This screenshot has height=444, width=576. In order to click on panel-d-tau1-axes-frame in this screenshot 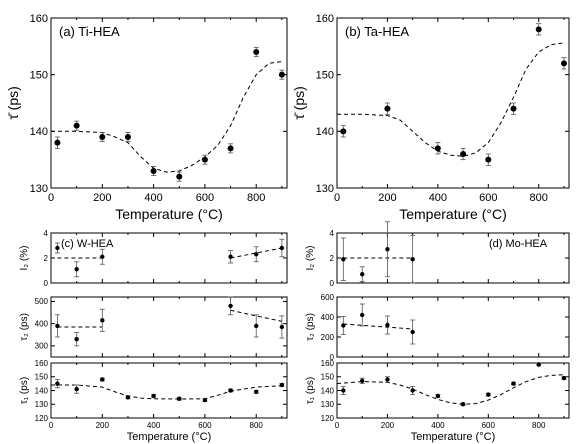, I will do `click(453, 390)`.